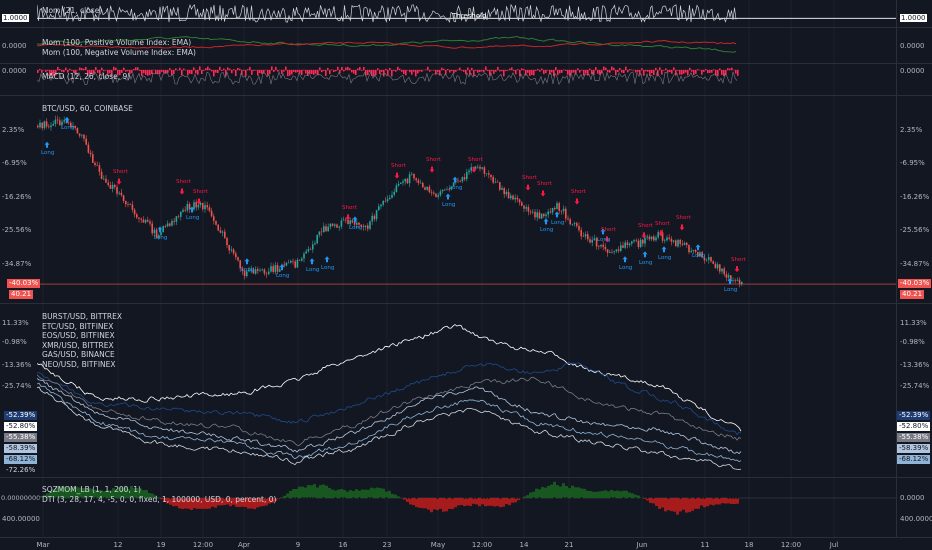 The width and height of the screenshot is (932, 550). What do you see at coordinates (78, 354) in the screenshot?
I see `legend-gas: GAS/USD, BINANCE` at bounding box center [78, 354].